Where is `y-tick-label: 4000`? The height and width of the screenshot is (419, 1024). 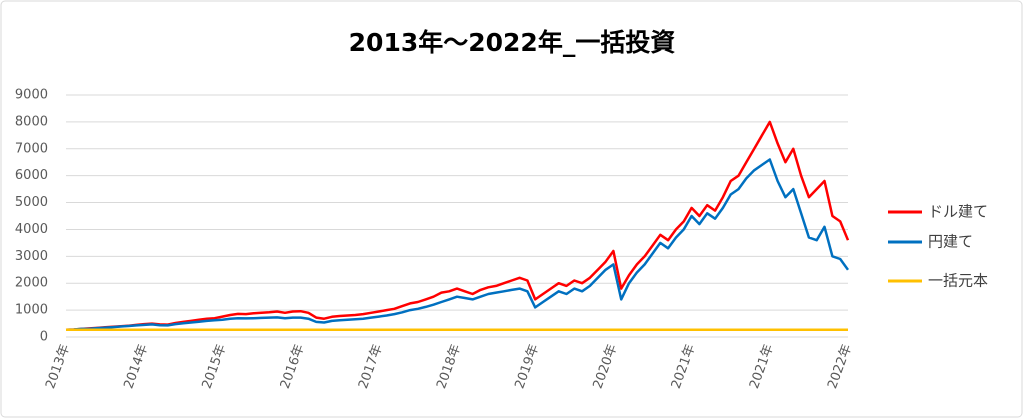
y-tick-label: 4000 is located at coordinates (31, 229).